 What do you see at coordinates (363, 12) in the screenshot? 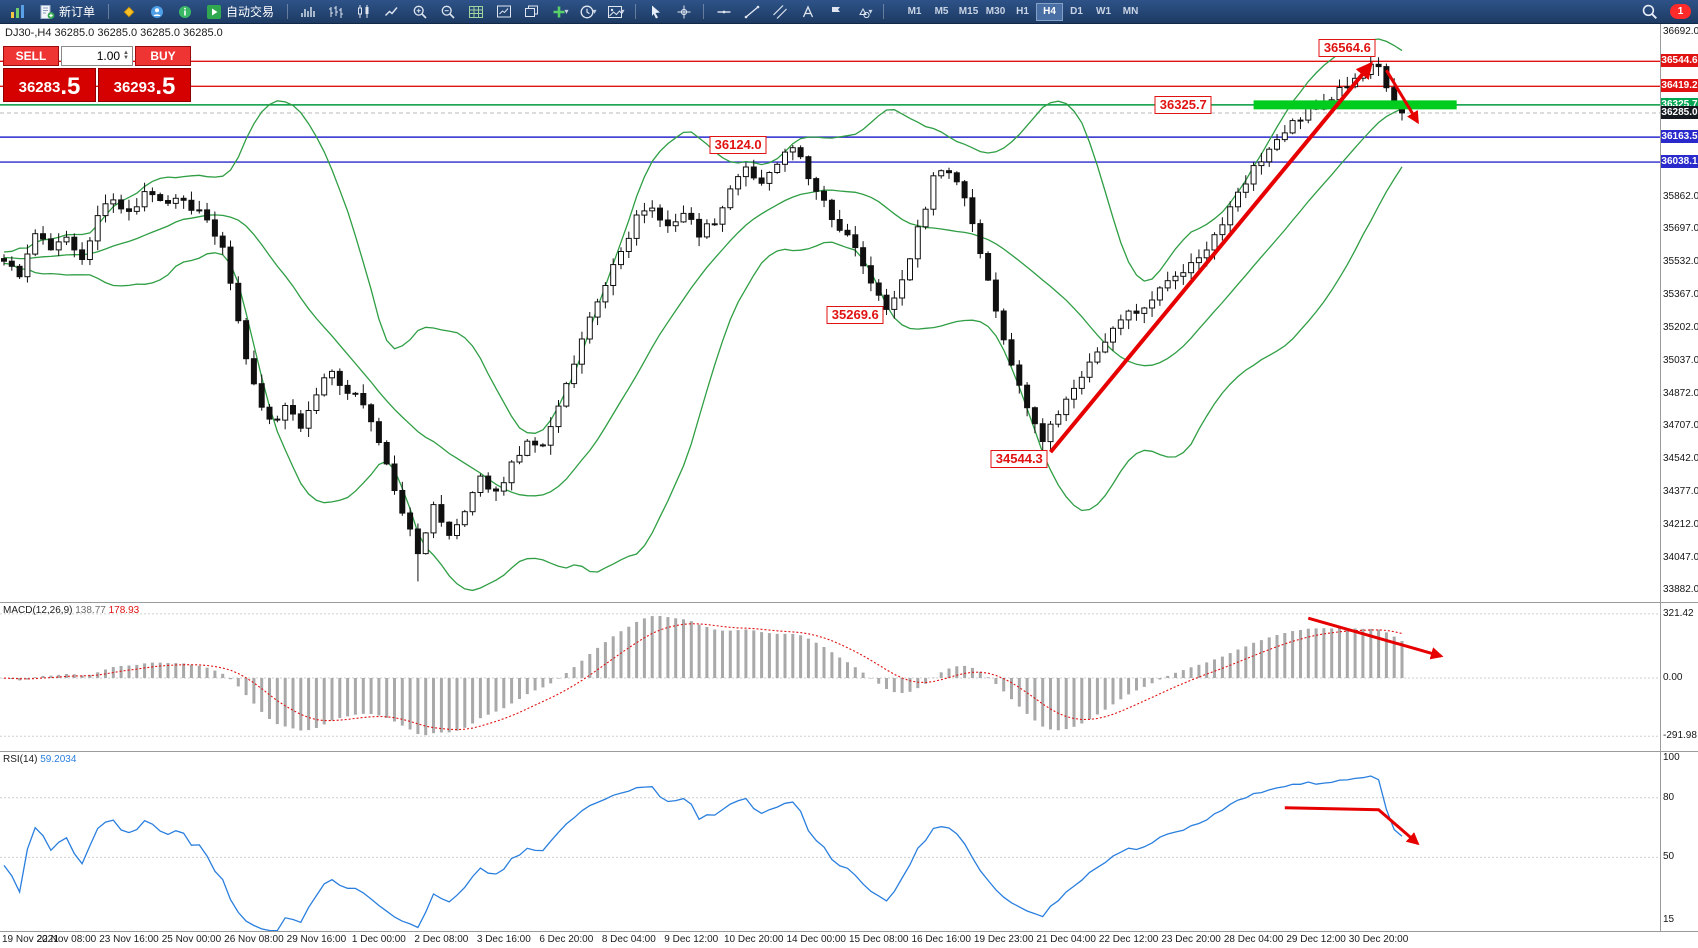
I see `candlestick-chart-icon` at bounding box center [363, 12].